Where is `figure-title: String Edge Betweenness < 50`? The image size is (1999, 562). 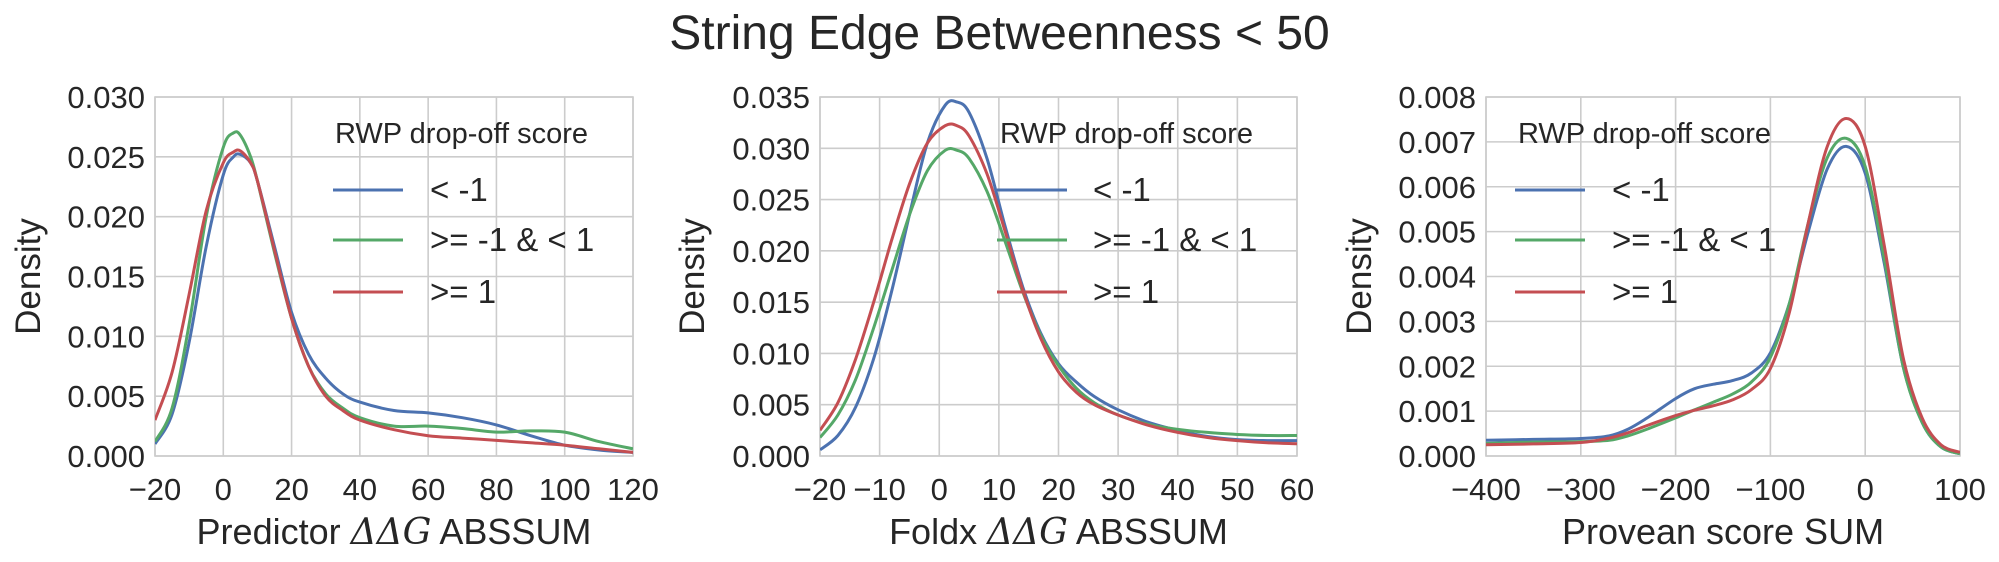 figure-title: String Edge Betweenness < 50 is located at coordinates (999, 33).